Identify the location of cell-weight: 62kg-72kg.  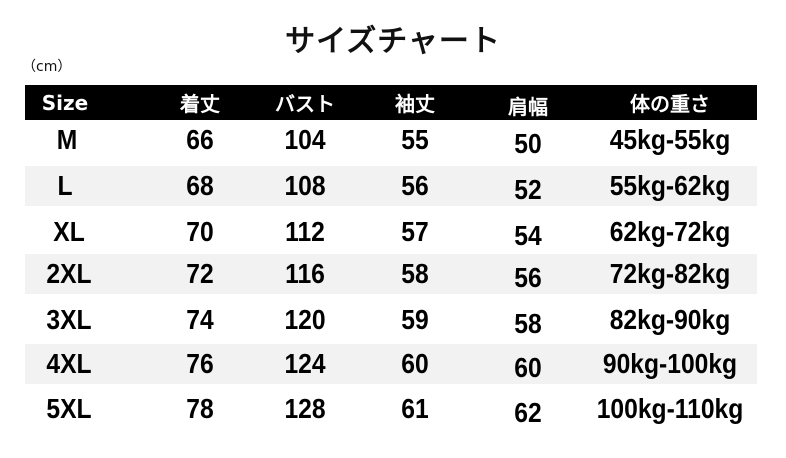
(670, 231).